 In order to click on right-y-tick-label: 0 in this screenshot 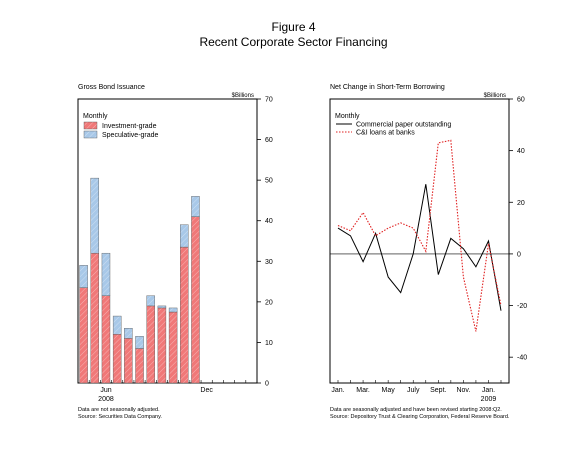, I will do `click(519, 254)`.